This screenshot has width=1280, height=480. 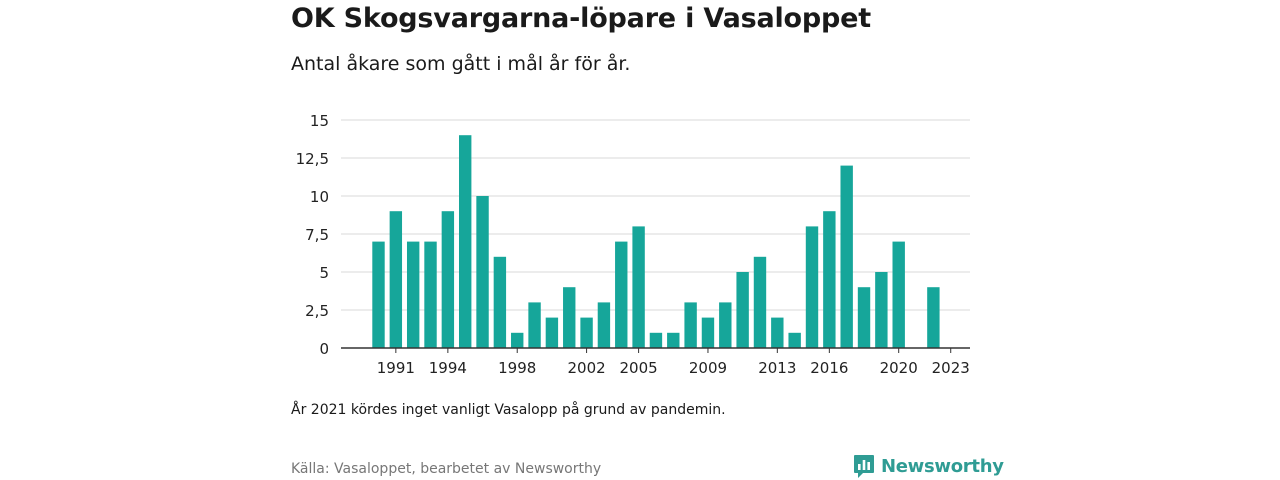 What do you see at coordinates (933, 317) in the screenshot?
I see `bar-2022` at bounding box center [933, 317].